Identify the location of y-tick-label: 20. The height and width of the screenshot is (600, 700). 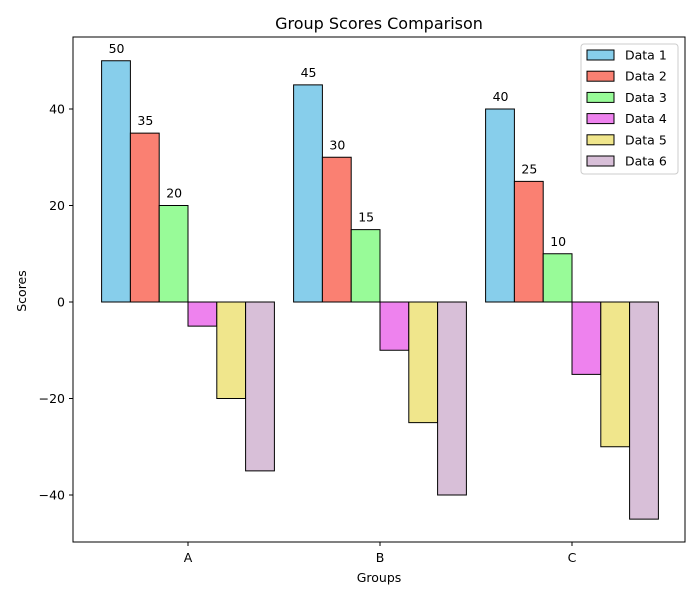
(57, 205).